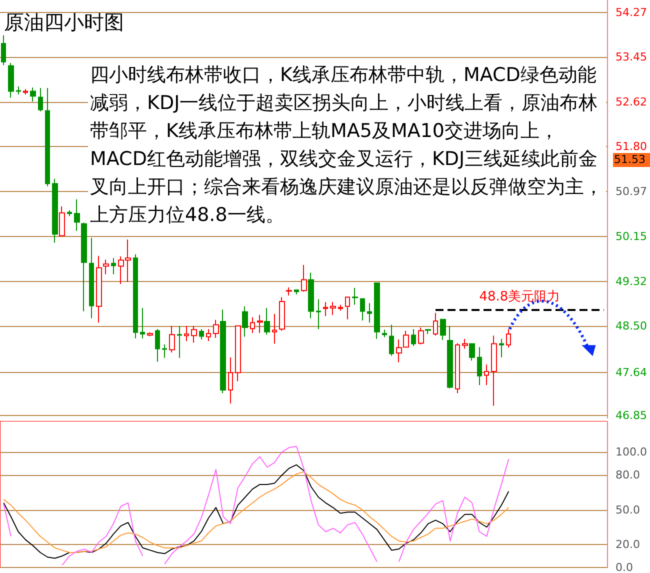 The image size is (650, 573). What do you see at coordinates (632, 373) in the screenshot?
I see `y-tick-label: 47.64` at bounding box center [632, 373].